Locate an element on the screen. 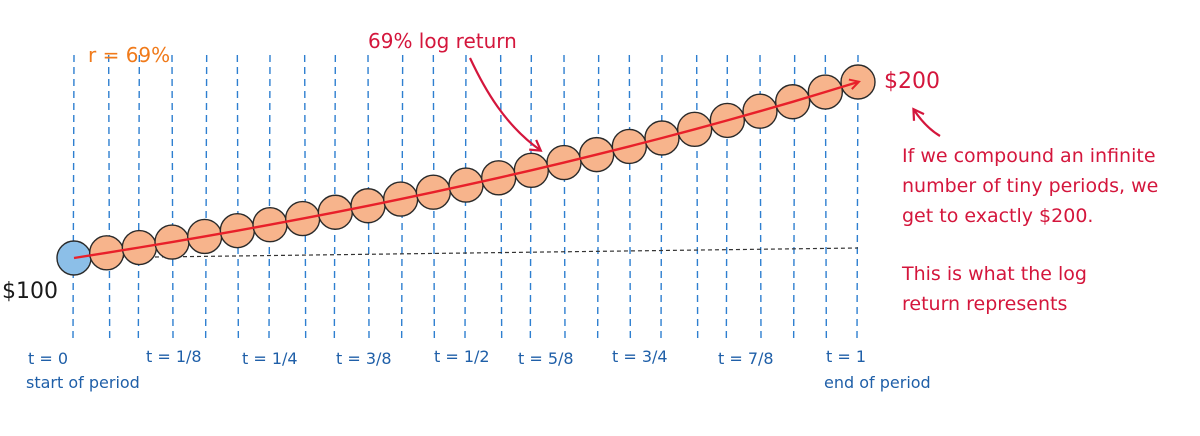 Image resolution: width=1200 pixels, height=436 pixels. tick-t7-8: t = 7/8 is located at coordinates (746, 358).